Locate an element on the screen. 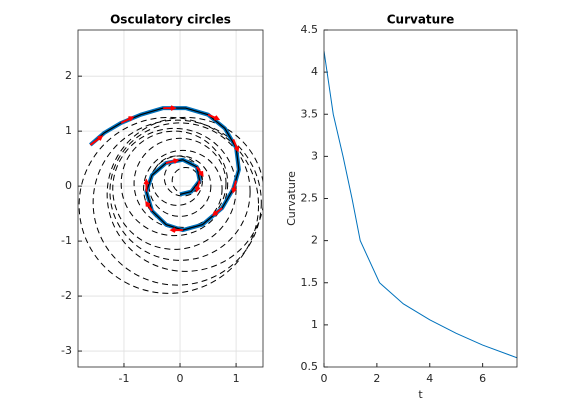 The image size is (570, 413). spiral-centerline is located at coordinates (164, 169).